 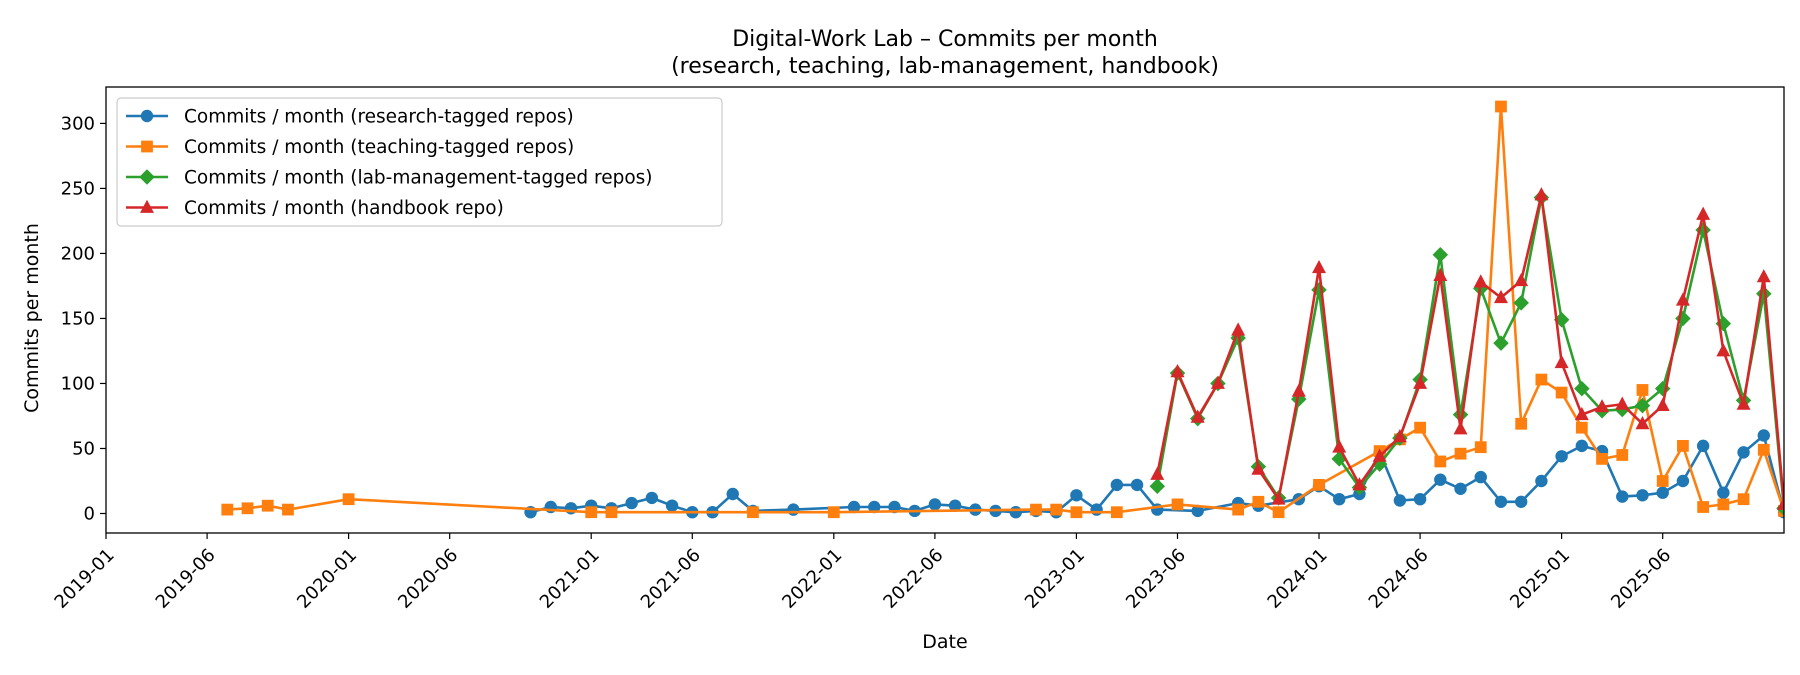 I want to click on legend-marker-research, so click(x=147, y=116).